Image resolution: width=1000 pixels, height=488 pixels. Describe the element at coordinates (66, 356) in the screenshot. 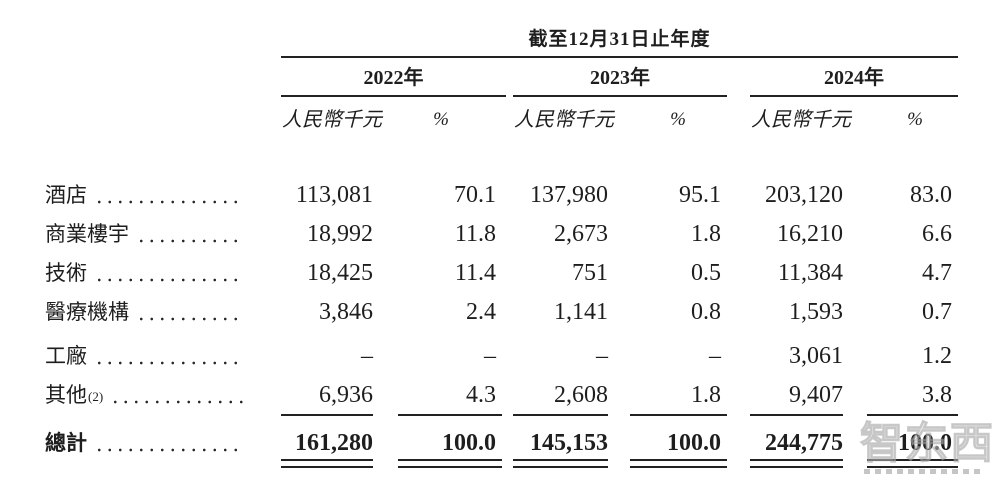

I see `row-label: 工廠` at that location.